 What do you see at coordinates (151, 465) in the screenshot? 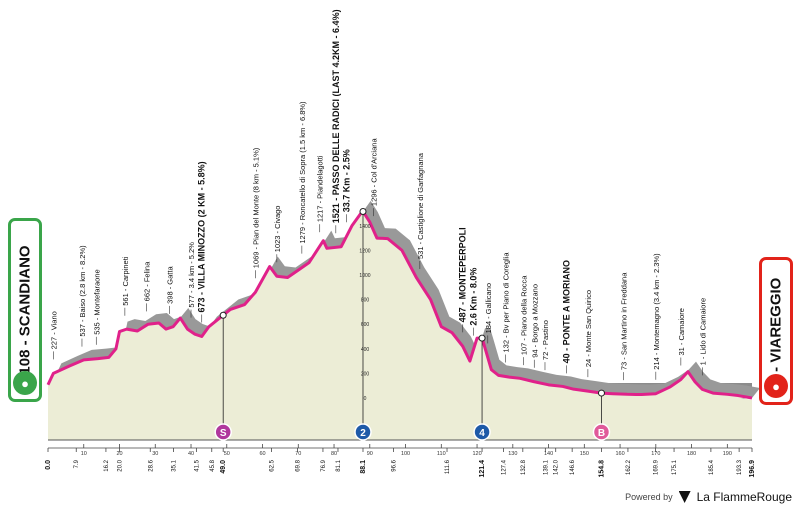
I see `km-tick-label: 28.6` at bounding box center [151, 465].